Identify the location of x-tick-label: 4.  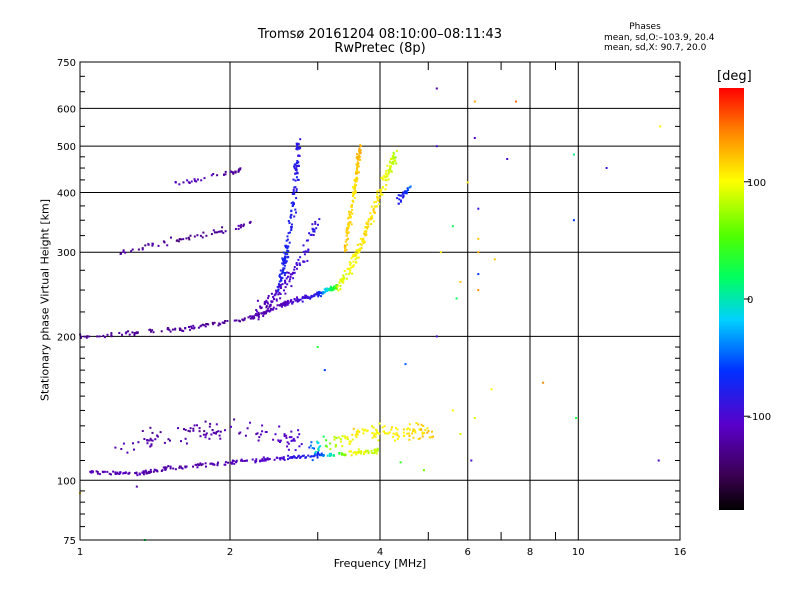
(380, 552).